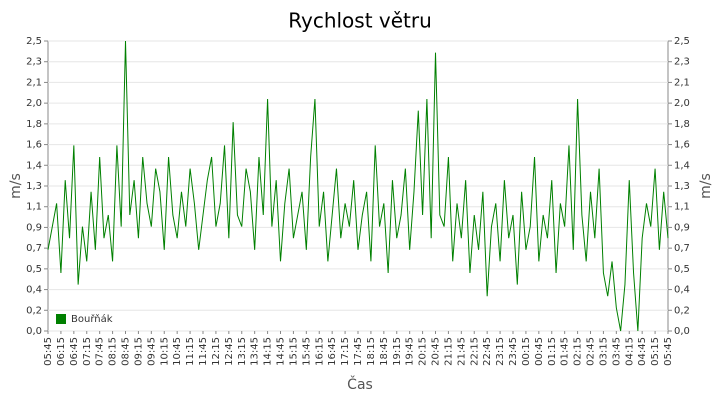  Describe the element at coordinates (16, 186) in the screenshot. I see `y-axis-label: m/s` at that location.